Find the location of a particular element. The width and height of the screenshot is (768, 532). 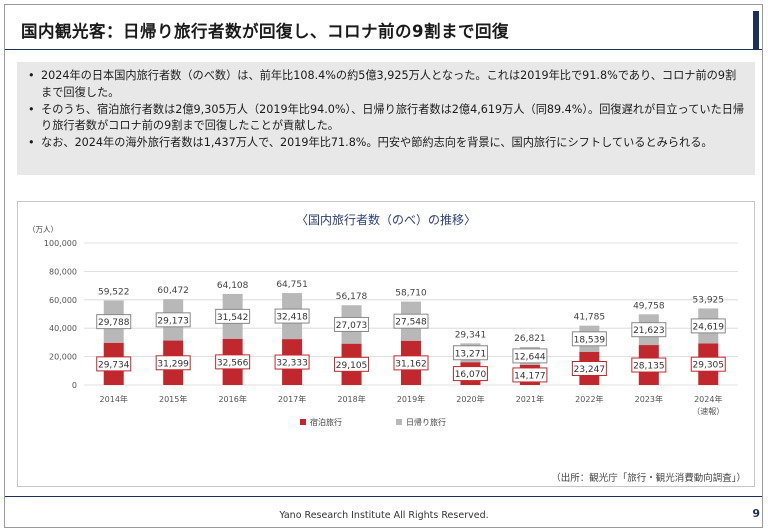

value-label-overnight: 16,070 is located at coordinates (471, 375).